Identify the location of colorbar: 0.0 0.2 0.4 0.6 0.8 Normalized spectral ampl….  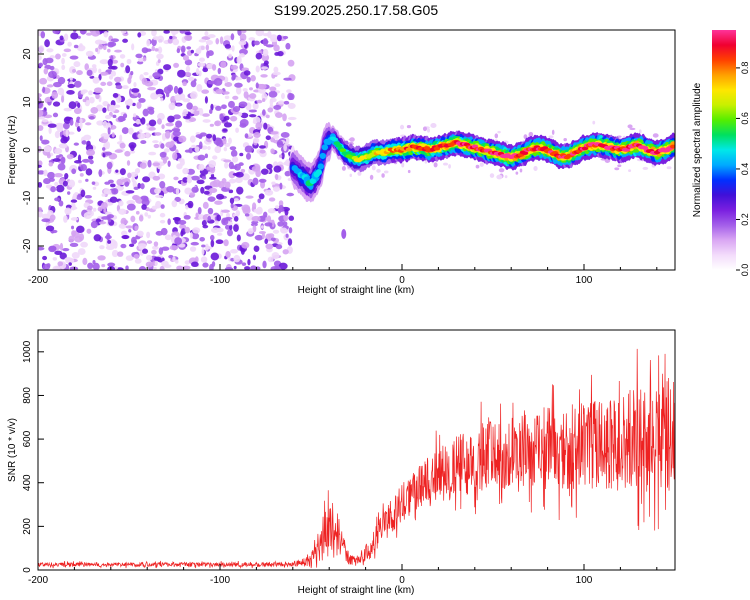
(721, 153).